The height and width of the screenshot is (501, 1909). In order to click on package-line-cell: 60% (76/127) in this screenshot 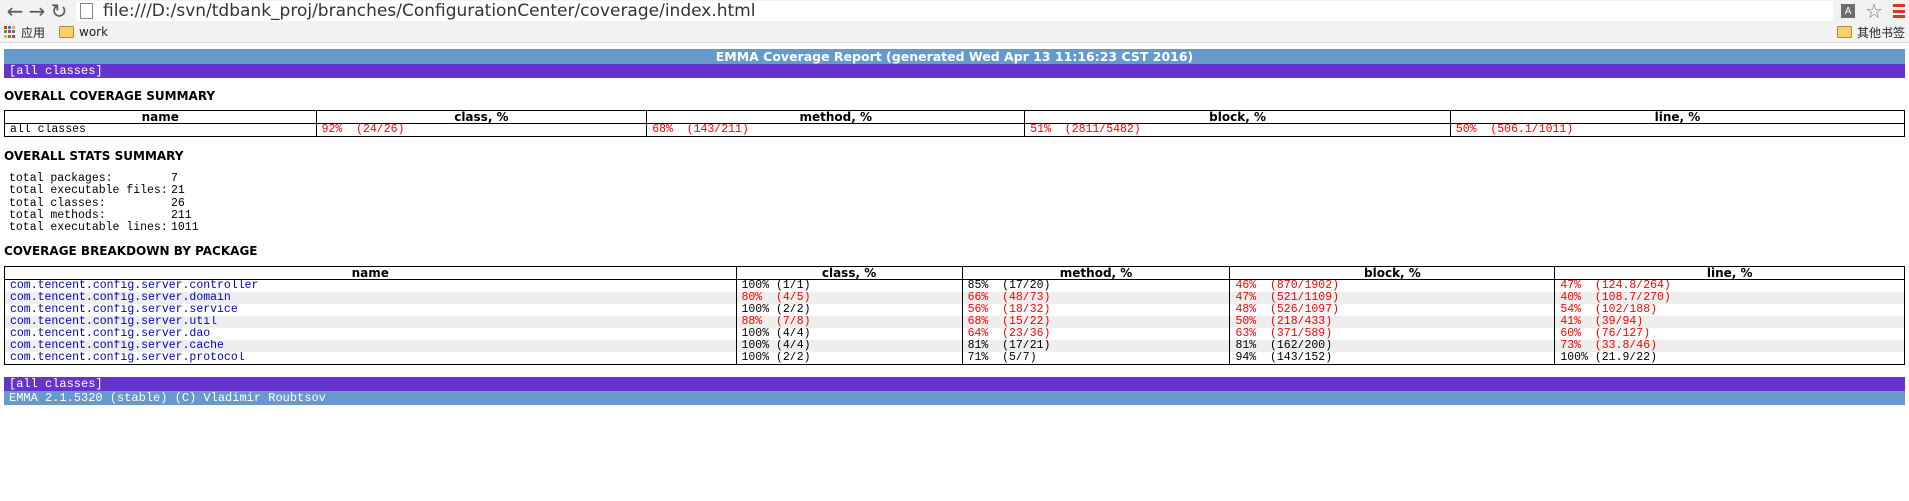, I will do `click(1729, 334)`.